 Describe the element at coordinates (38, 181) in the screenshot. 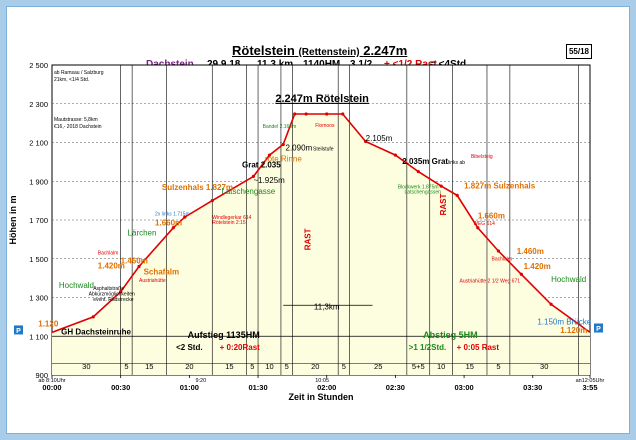

I see `y-tick-label: 1 900` at that location.